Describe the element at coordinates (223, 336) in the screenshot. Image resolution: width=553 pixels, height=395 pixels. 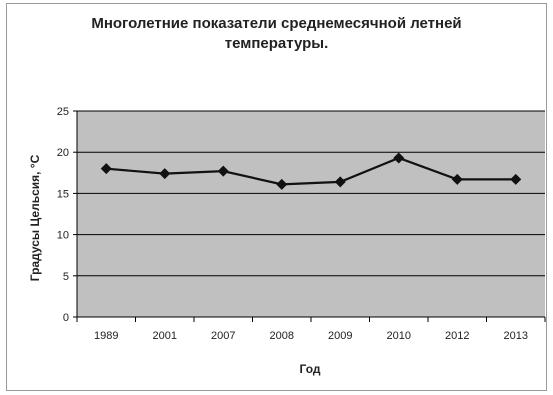
I see `x-tick-label-2007: 2007` at that location.